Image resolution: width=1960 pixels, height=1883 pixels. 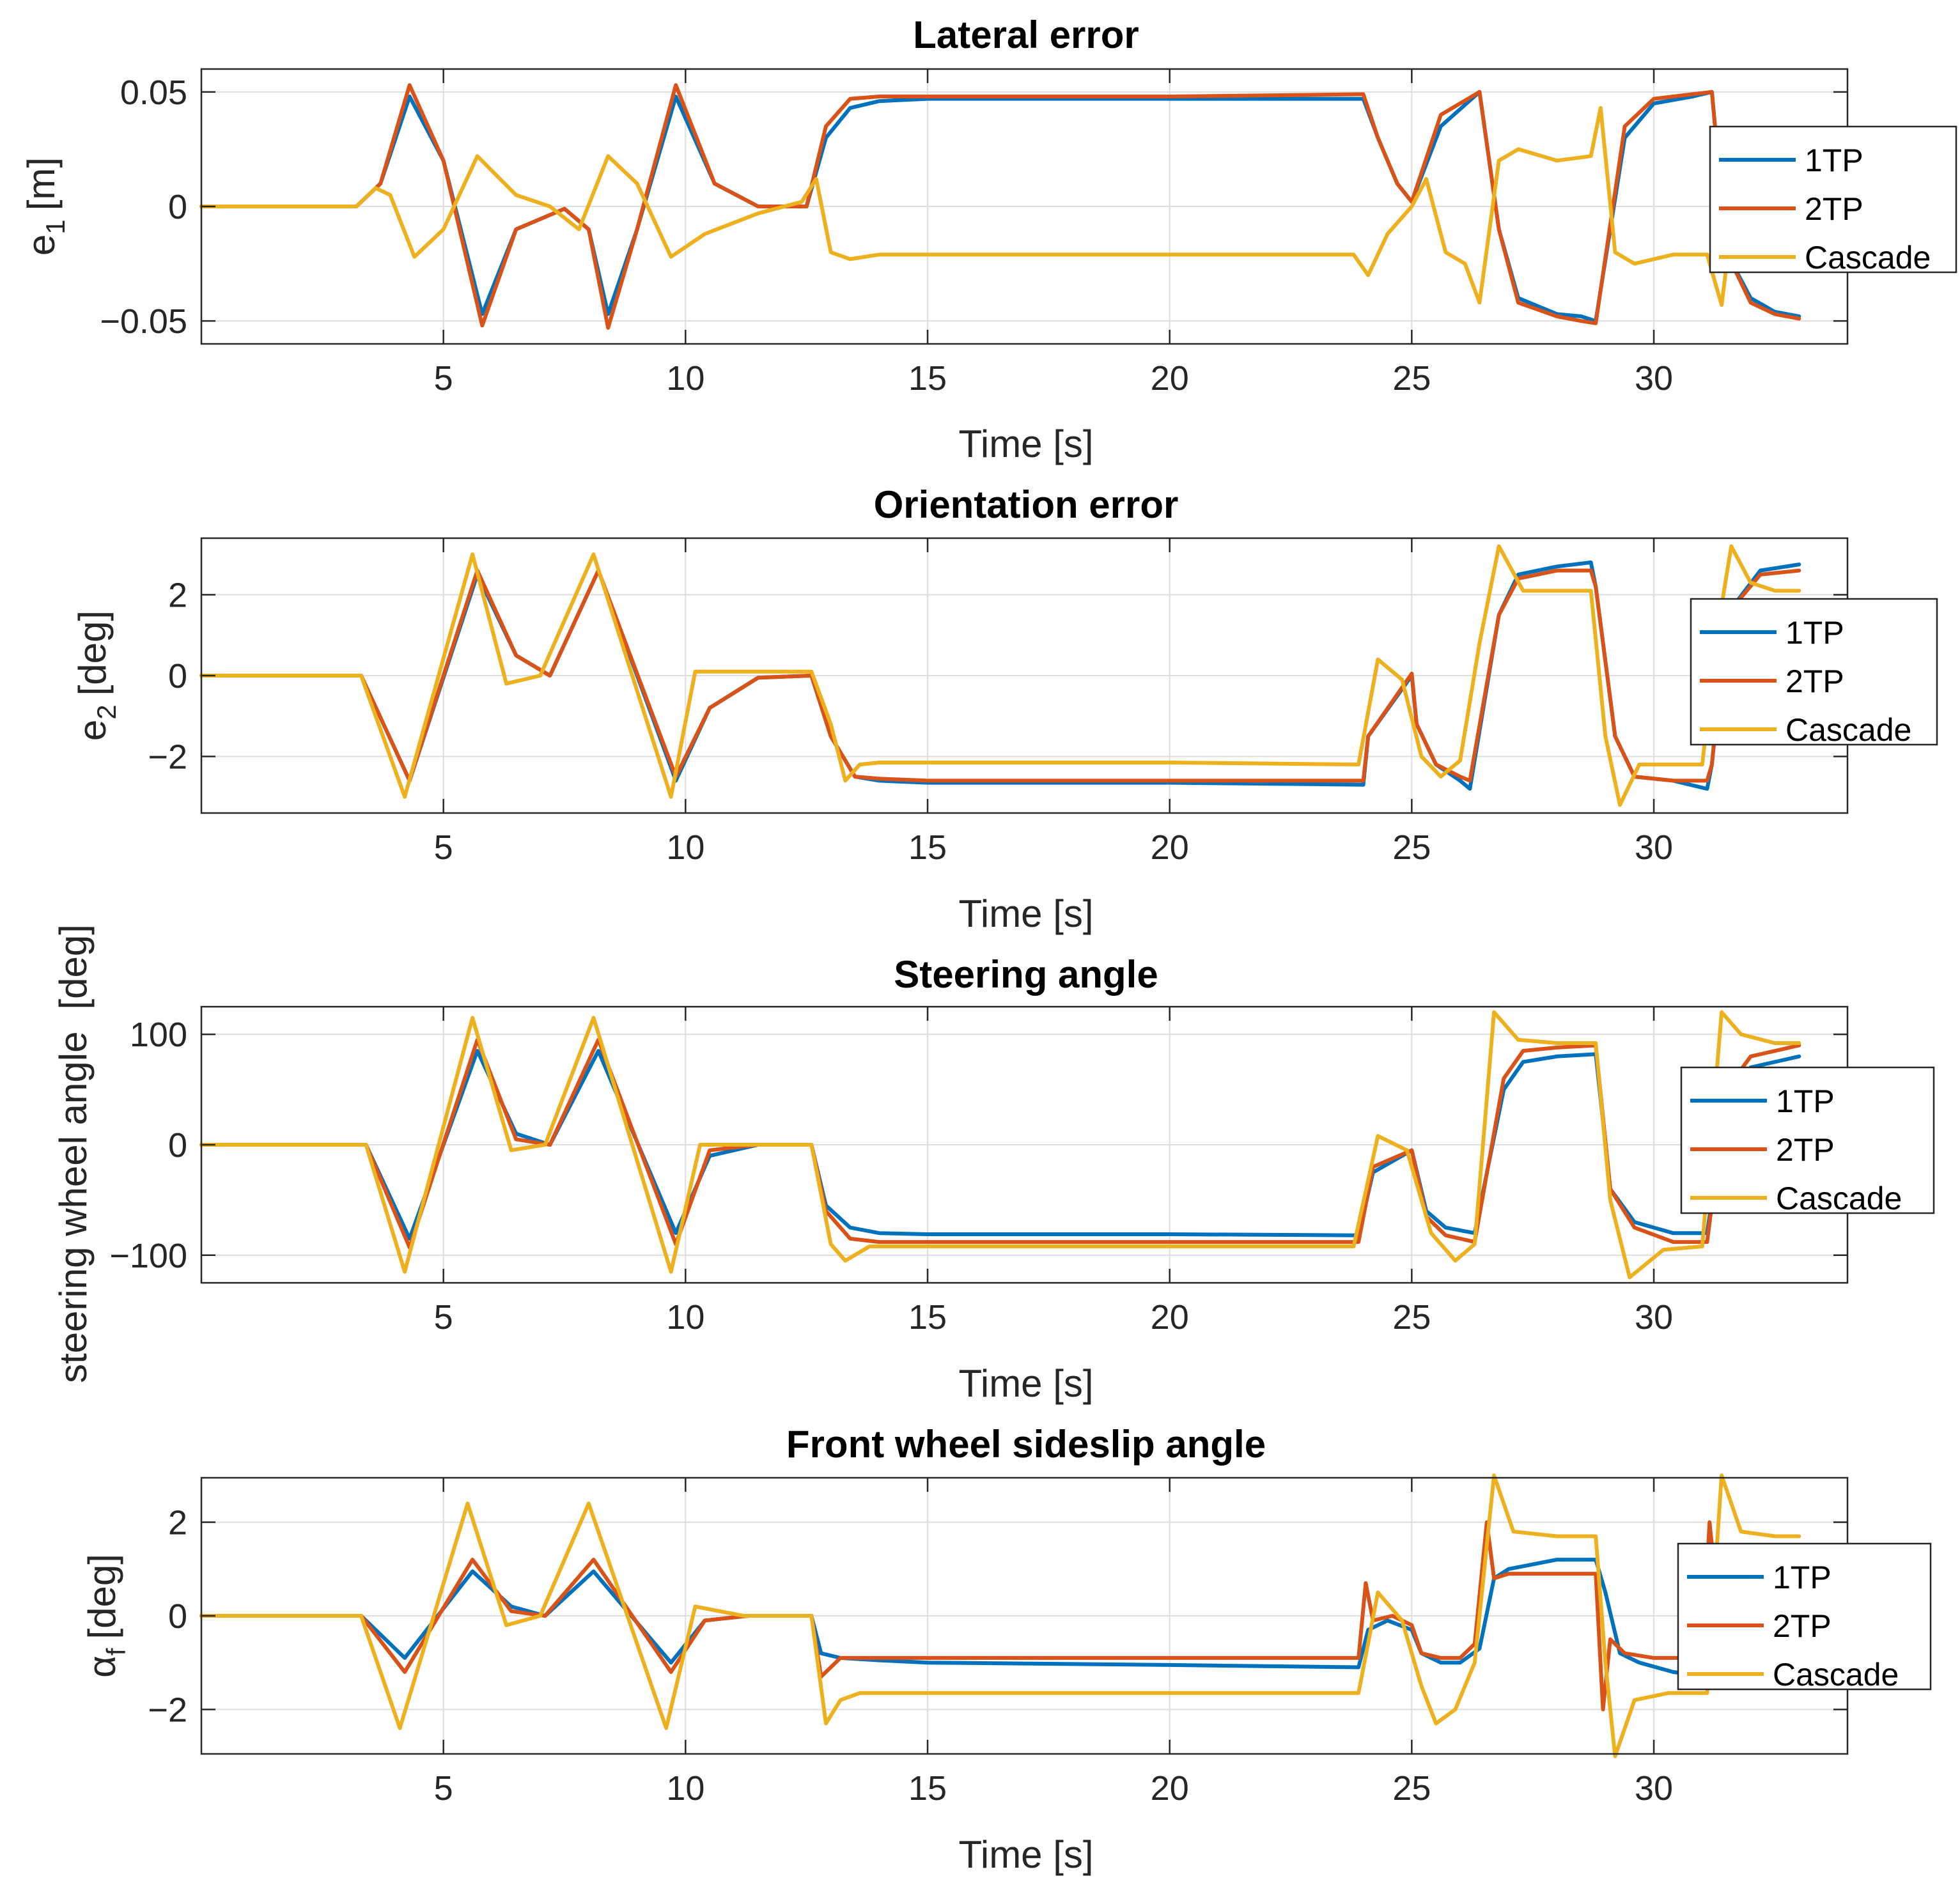 I want to click on y-axis-label-subscript: 1, so click(x=55, y=226).